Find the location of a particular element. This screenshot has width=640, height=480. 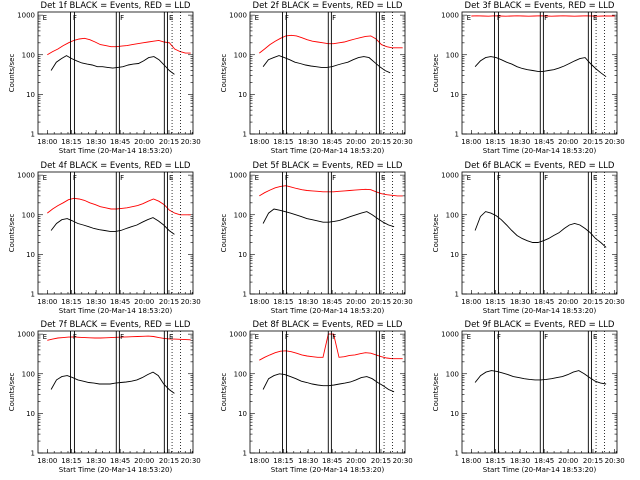

series-events-line is located at coordinates (326, 64).